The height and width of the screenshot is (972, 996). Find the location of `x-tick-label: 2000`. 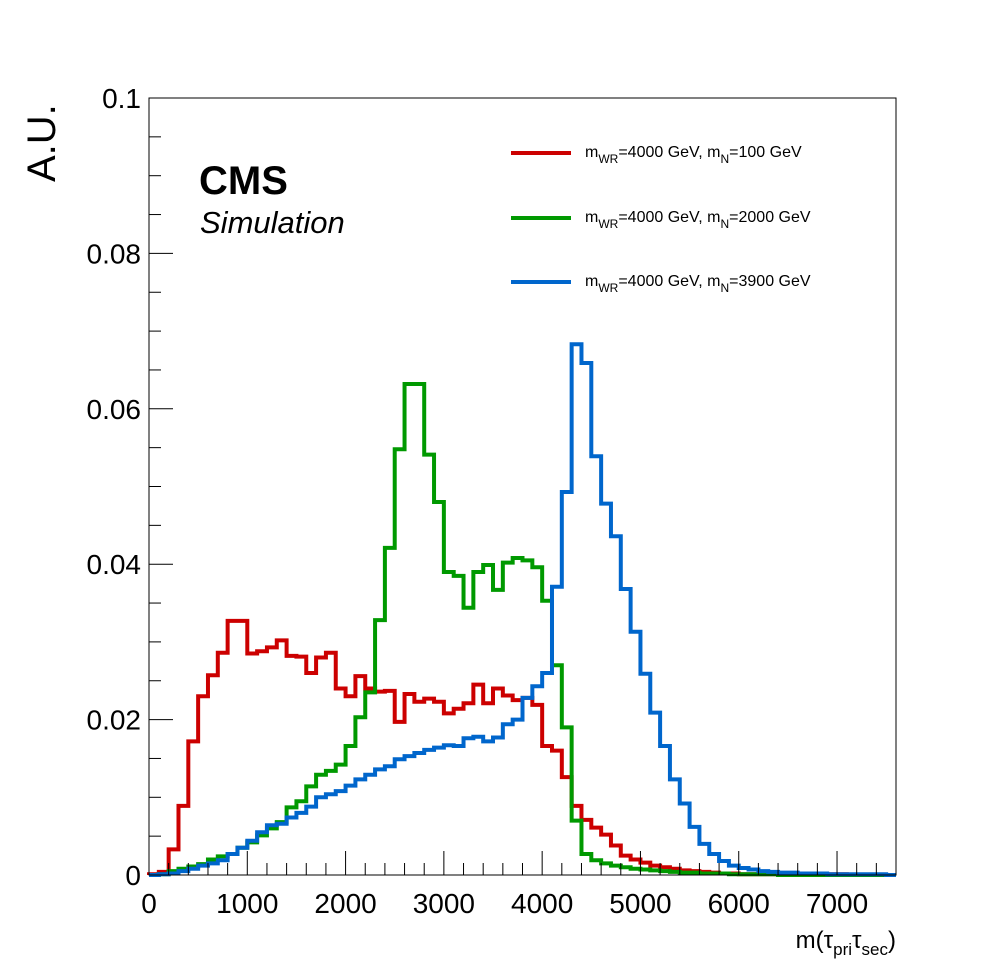

x-tick-label: 2000 is located at coordinates (345, 903).